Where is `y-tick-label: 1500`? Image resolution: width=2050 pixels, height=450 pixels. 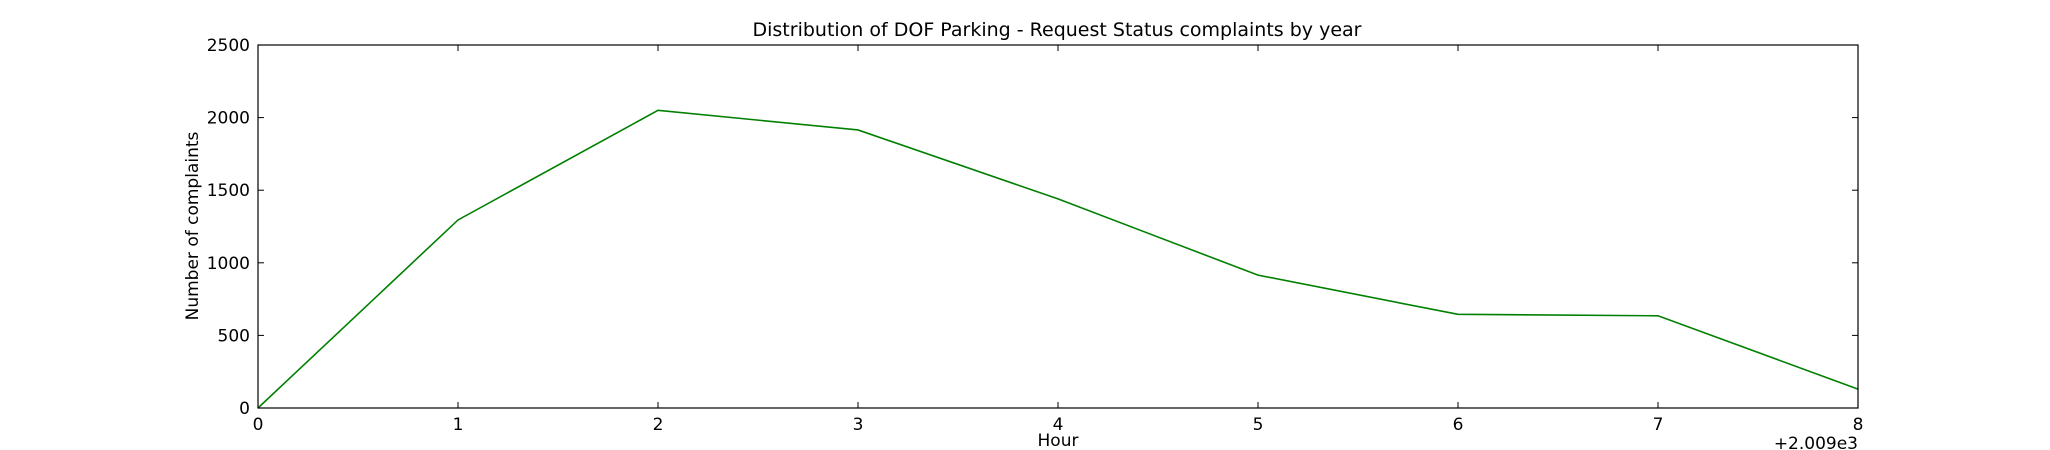 y-tick-label: 1500 is located at coordinates (228, 191).